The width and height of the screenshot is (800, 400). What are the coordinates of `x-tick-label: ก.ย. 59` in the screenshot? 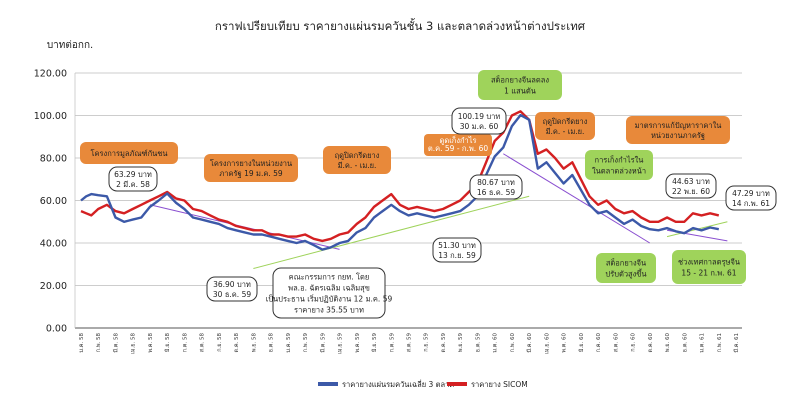 It's located at (427, 342).